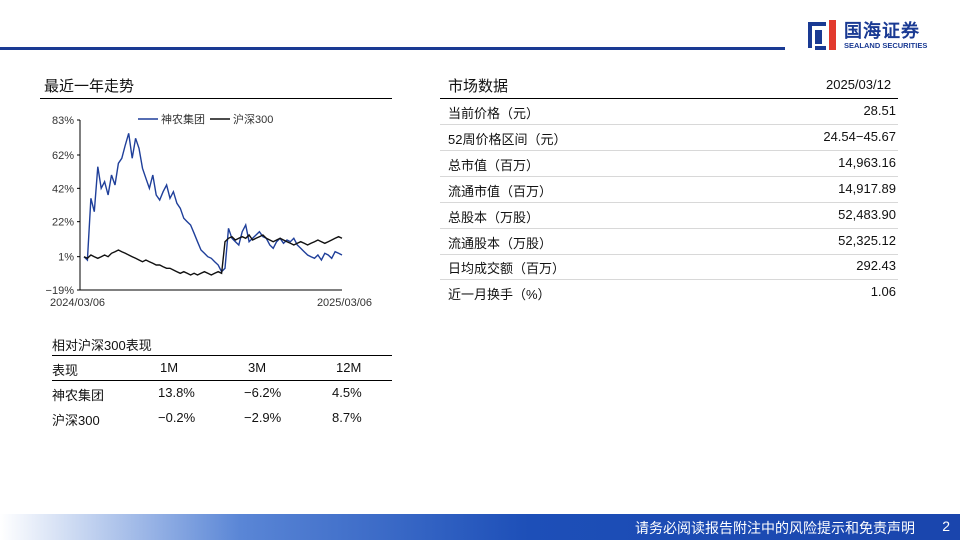 The height and width of the screenshot is (540, 960). Describe the element at coordinates (494, 217) in the screenshot. I see `market-label: 总股本（万股）` at that location.